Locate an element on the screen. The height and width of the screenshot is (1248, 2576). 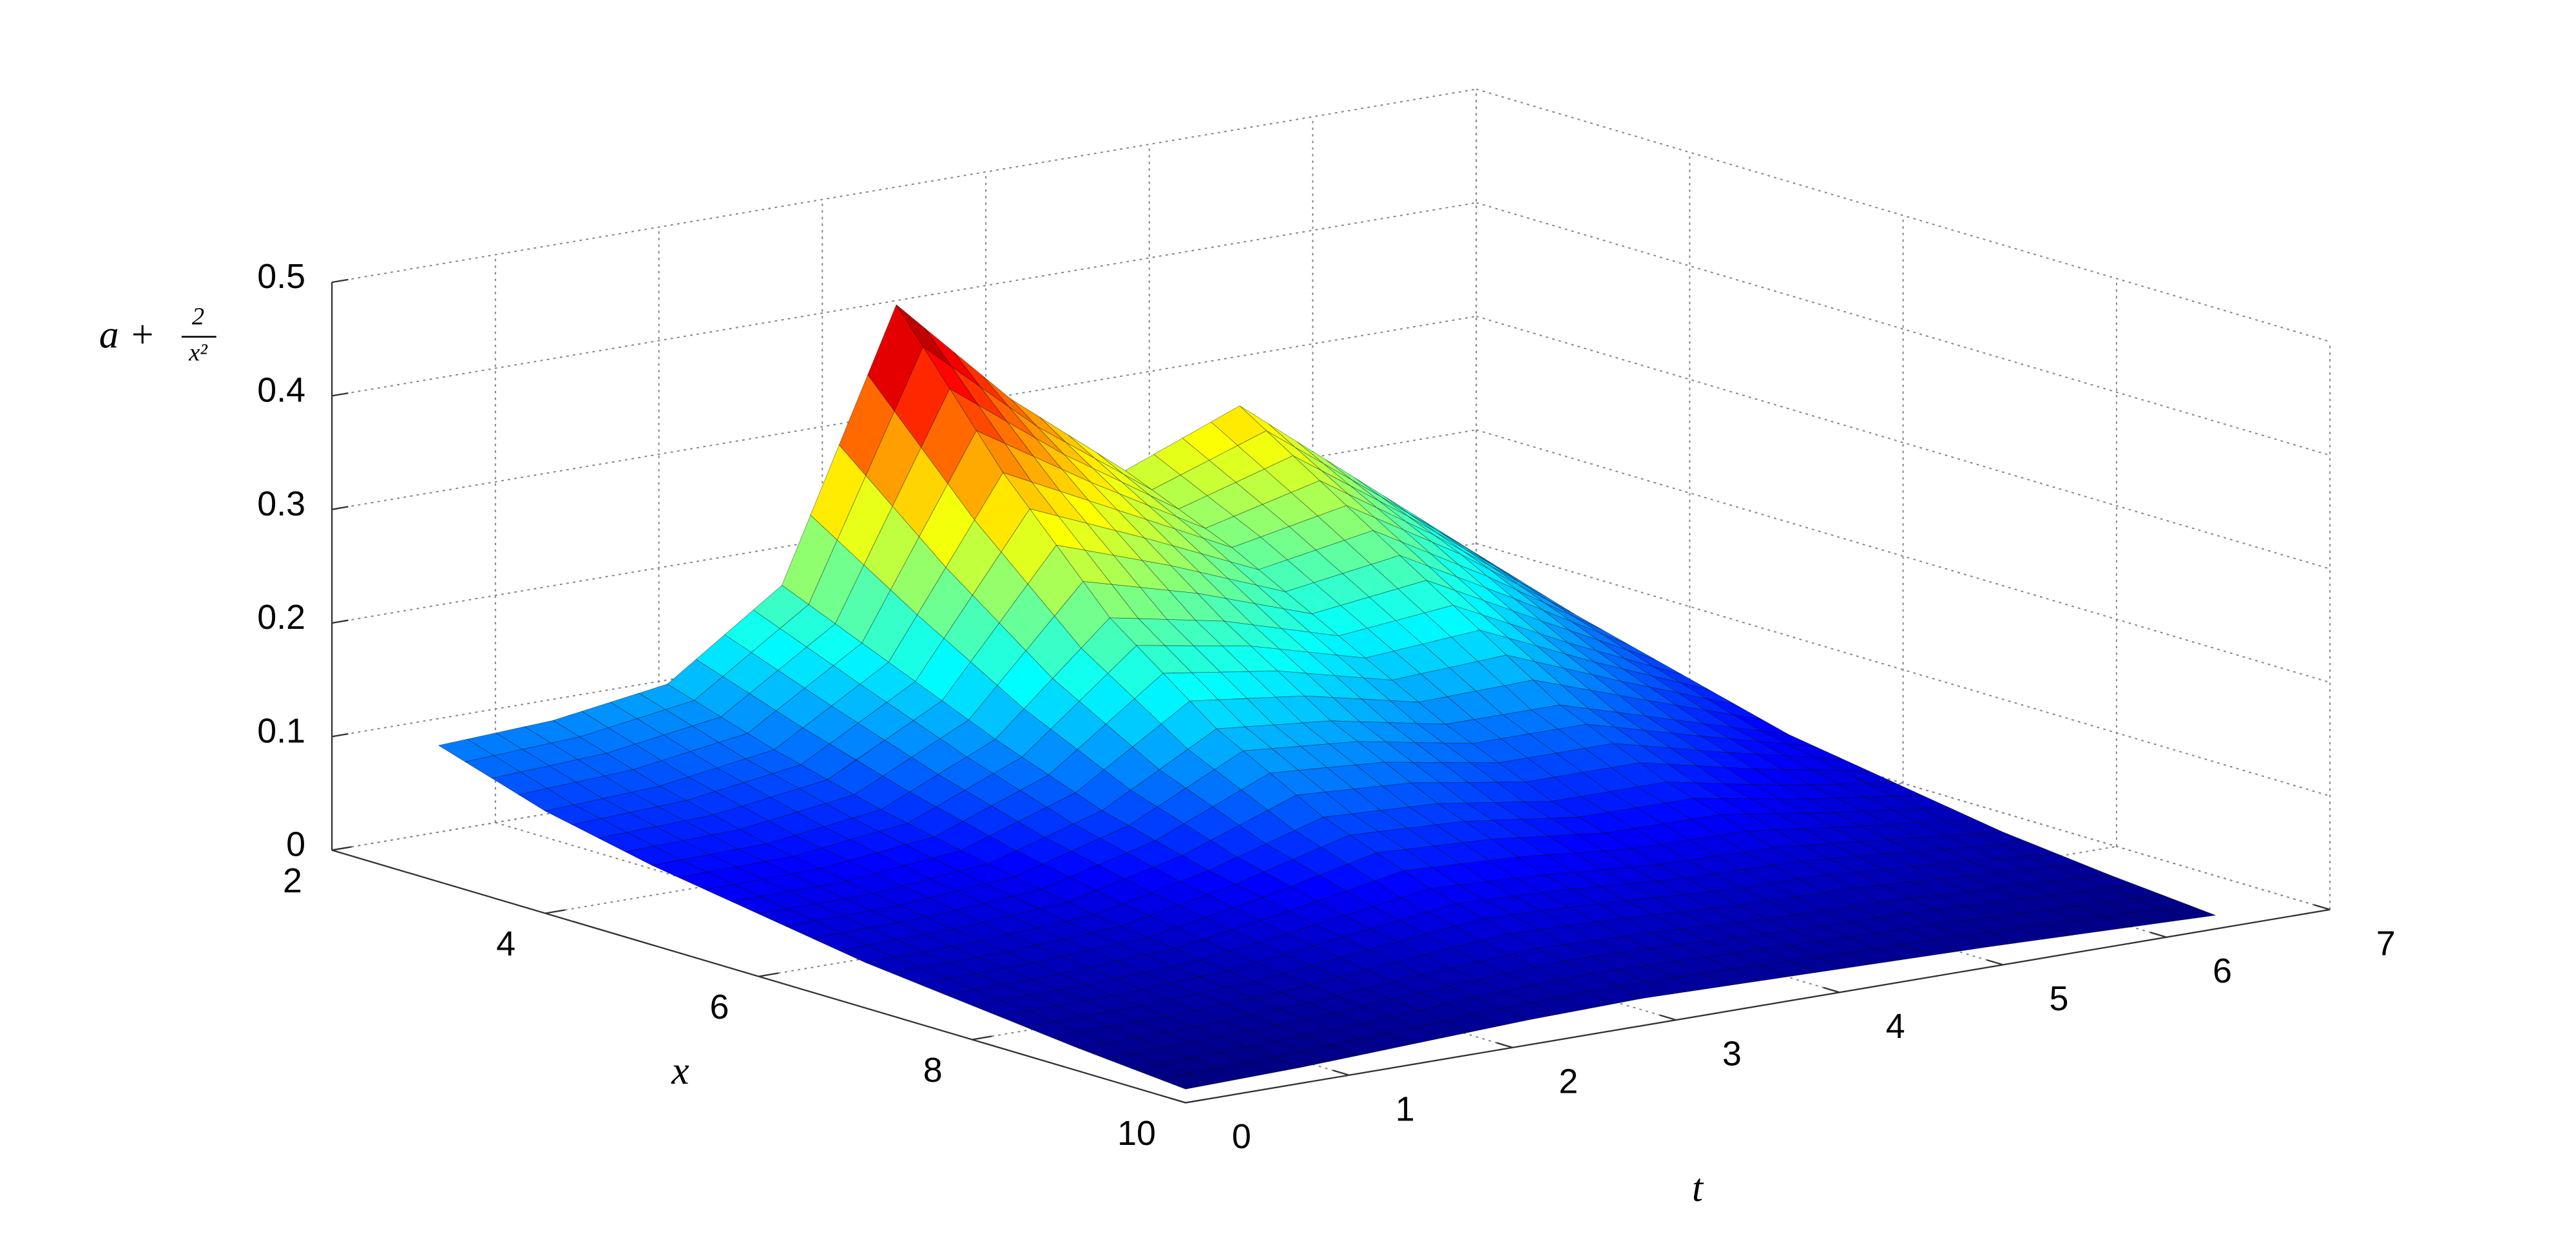
x-tick-label: 2 is located at coordinates (293, 880).